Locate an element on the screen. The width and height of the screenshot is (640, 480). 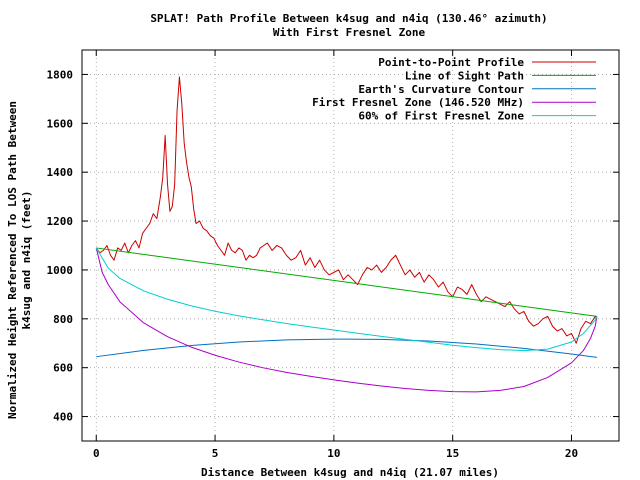
x-tick-label: 0 is located at coordinates (96, 453).